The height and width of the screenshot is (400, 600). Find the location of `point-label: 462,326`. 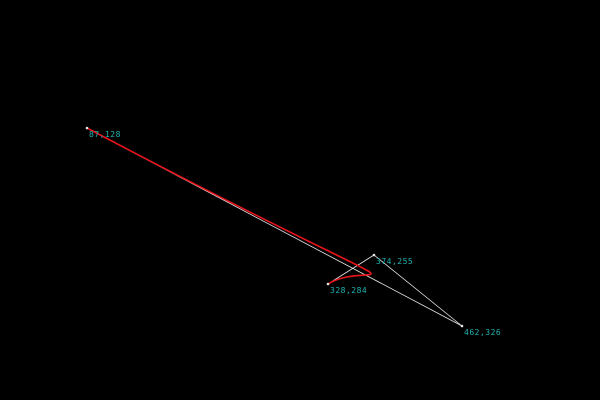

point-label: 462,326 is located at coordinates (482, 332).